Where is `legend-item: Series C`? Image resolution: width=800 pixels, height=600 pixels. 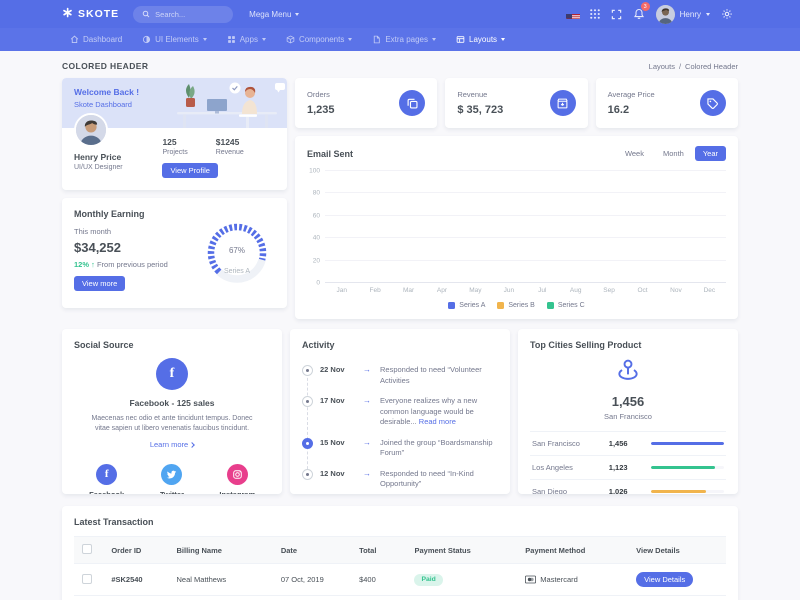 legend-item: Series C is located at coordinates (565, 305).